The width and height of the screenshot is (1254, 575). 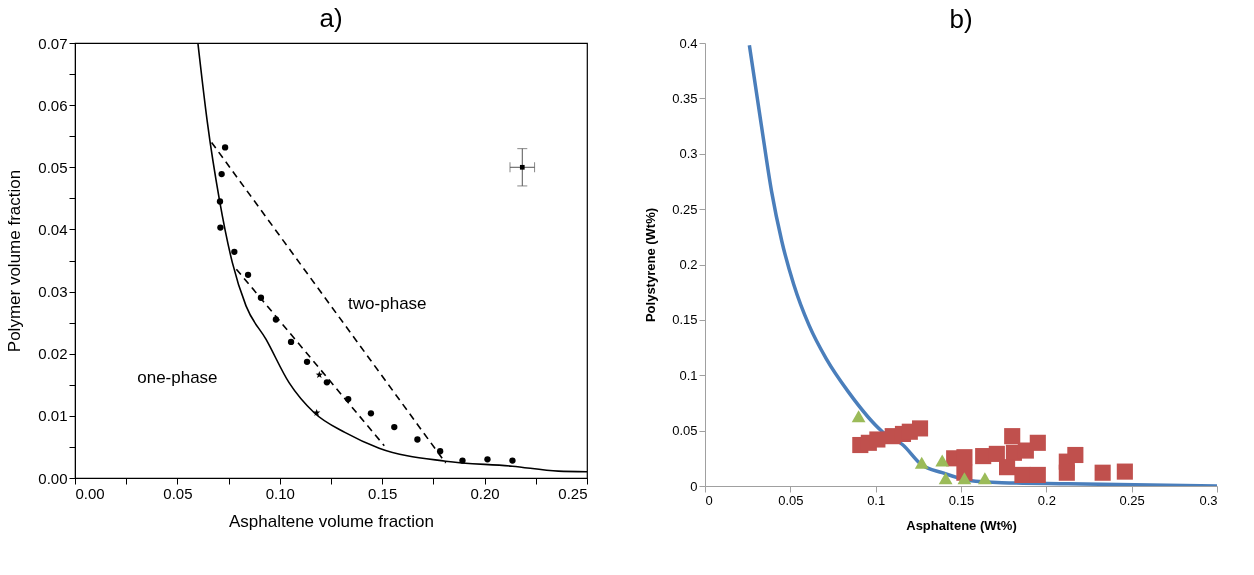 I want to click on y-tick-label: 0.04, so click(x=53, y=229).